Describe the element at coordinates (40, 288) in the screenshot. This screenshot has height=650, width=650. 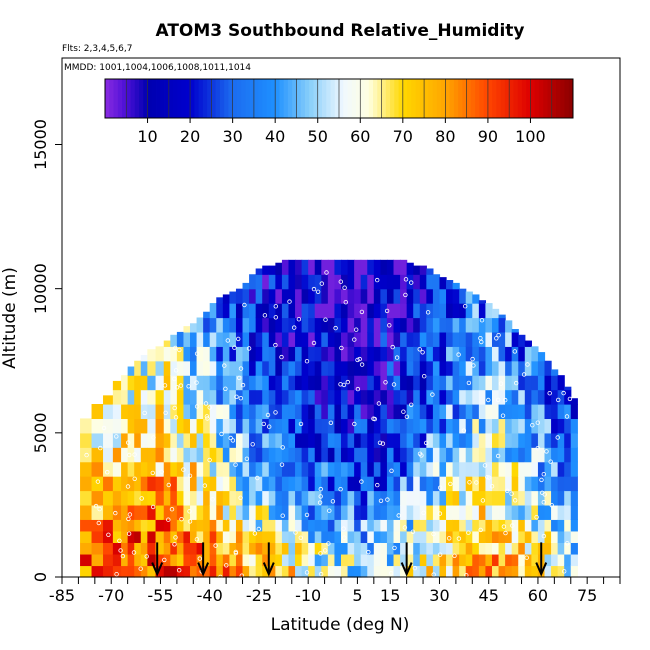
I see `y-tick-label: 10000` at that location.